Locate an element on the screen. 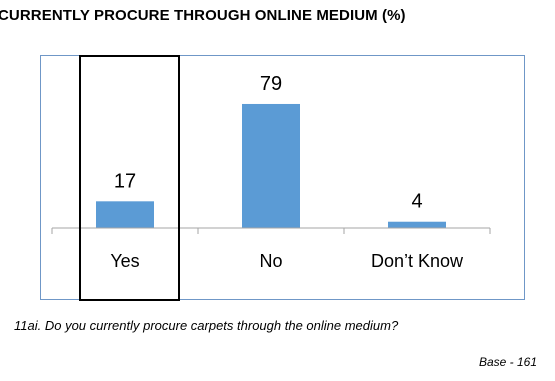  base-text: Base - 161 is located at coordinates (507, 362).